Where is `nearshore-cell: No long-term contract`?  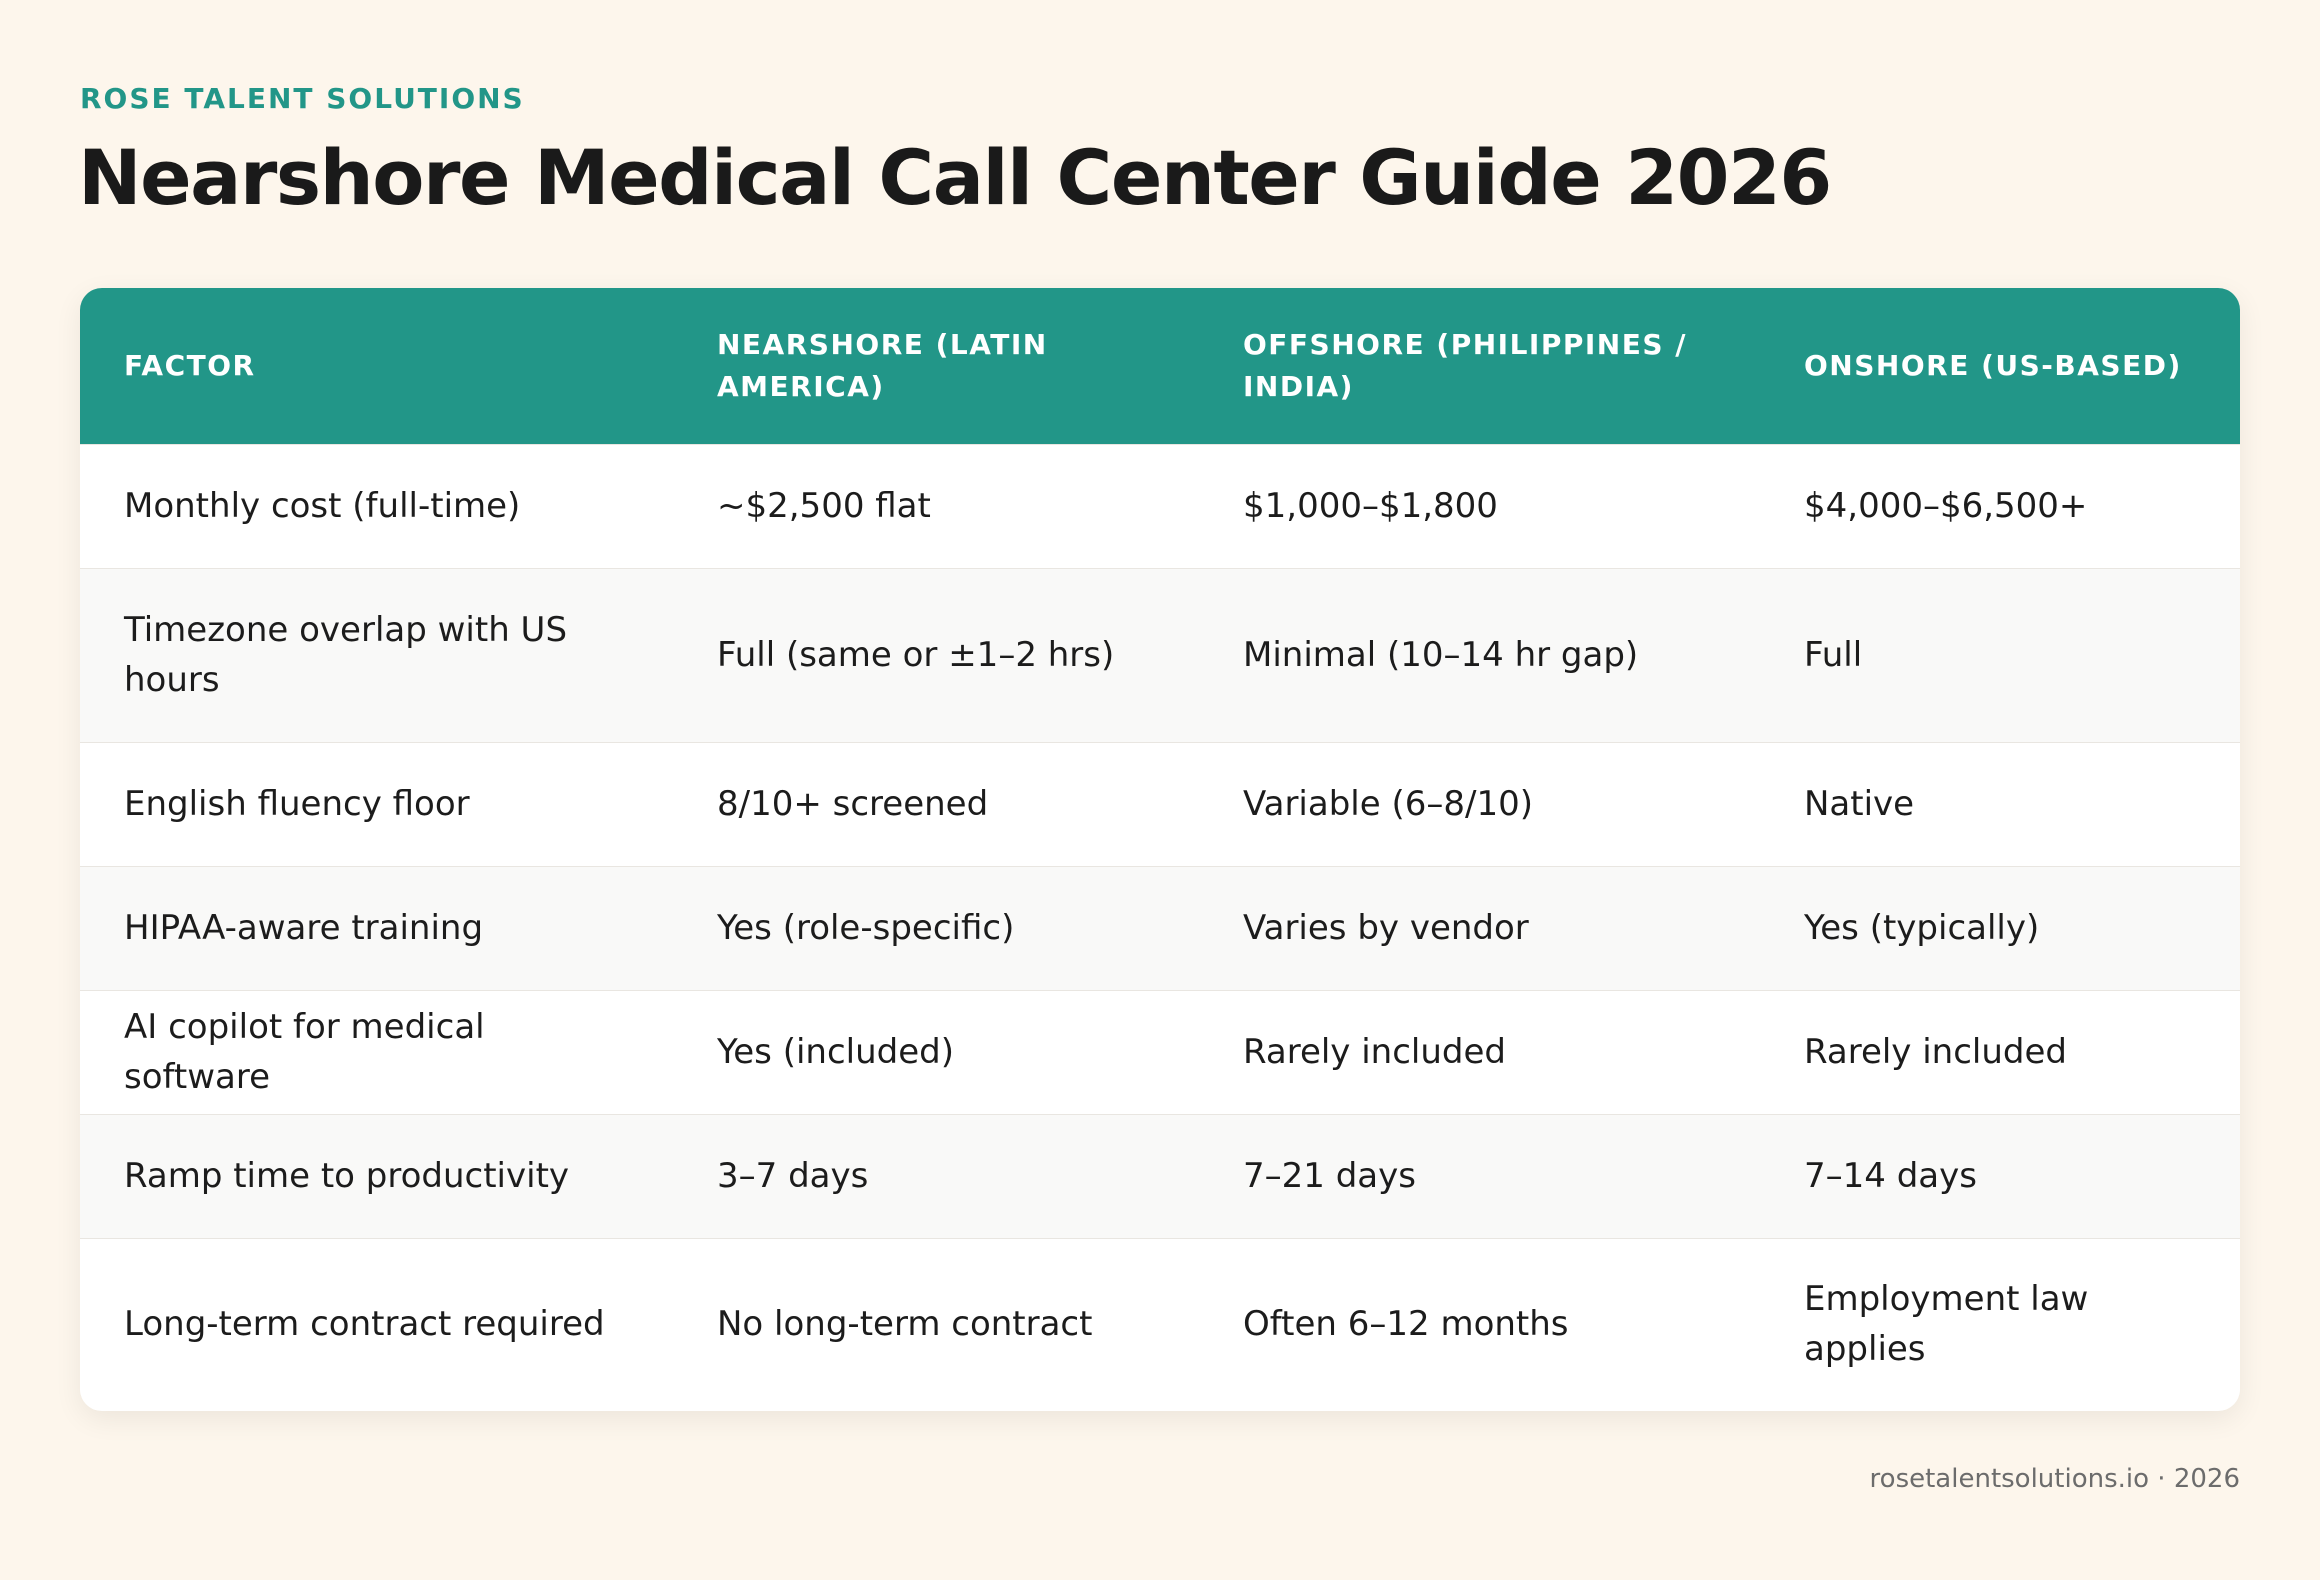
nearshore-cell: No long-term contract is located at coordinates (936, 1323).